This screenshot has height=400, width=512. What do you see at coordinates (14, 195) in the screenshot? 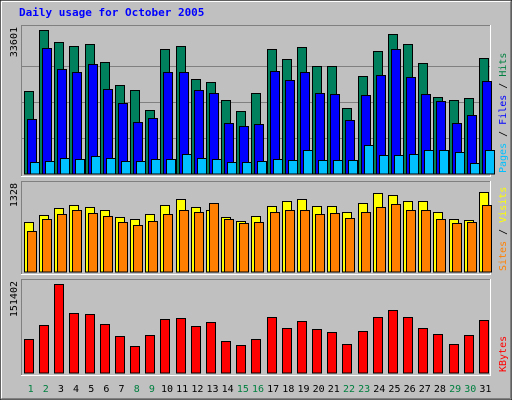
I see `panel-visits-ymax-label: 1328` at bounding box center [14, 195].